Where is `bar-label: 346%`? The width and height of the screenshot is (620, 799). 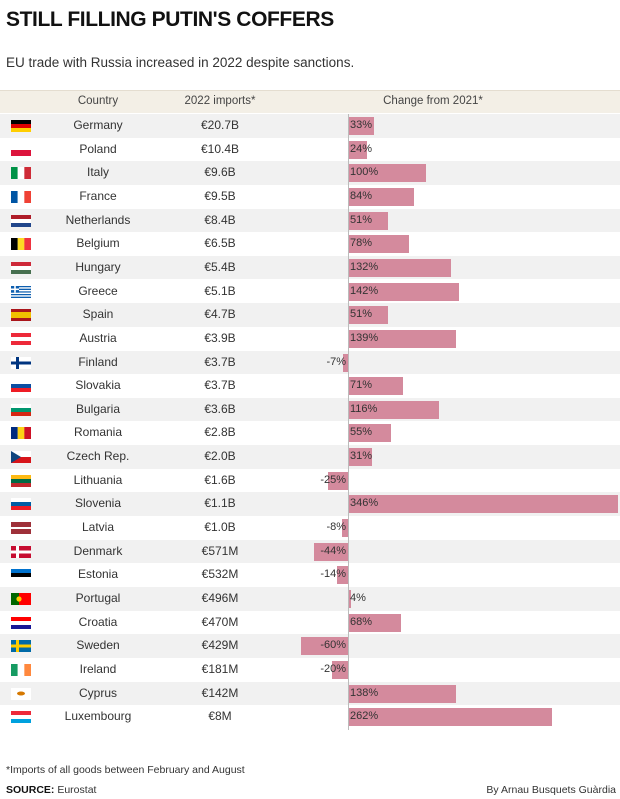 bar-label: 346% is located at coordinates (364, 503).